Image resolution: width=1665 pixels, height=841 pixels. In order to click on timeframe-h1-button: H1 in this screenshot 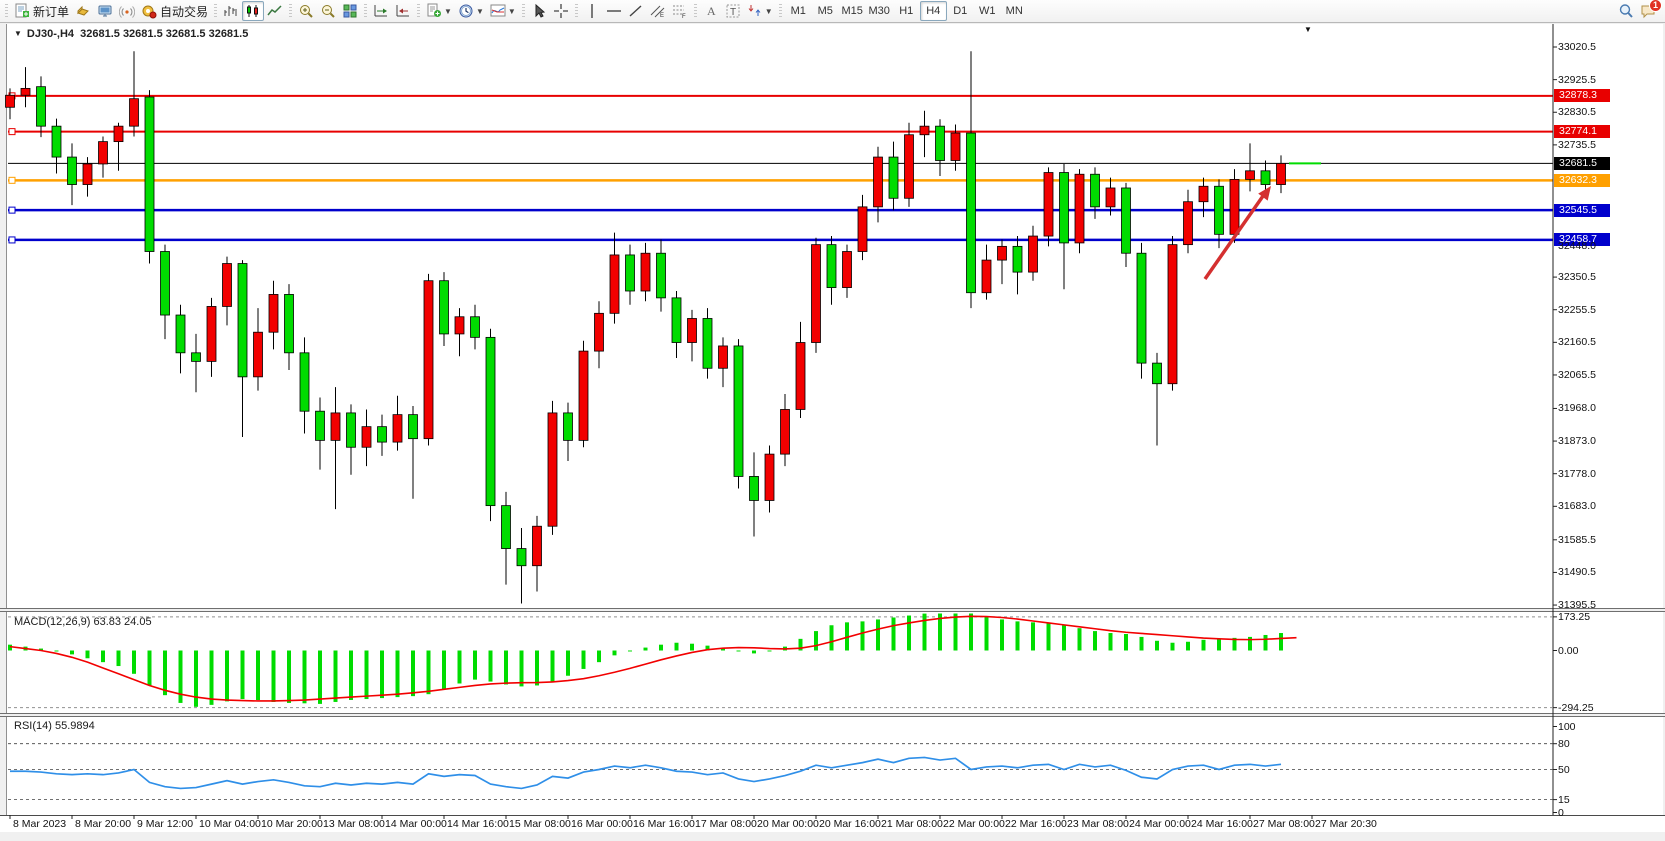, I will do `click(906, 11)`.